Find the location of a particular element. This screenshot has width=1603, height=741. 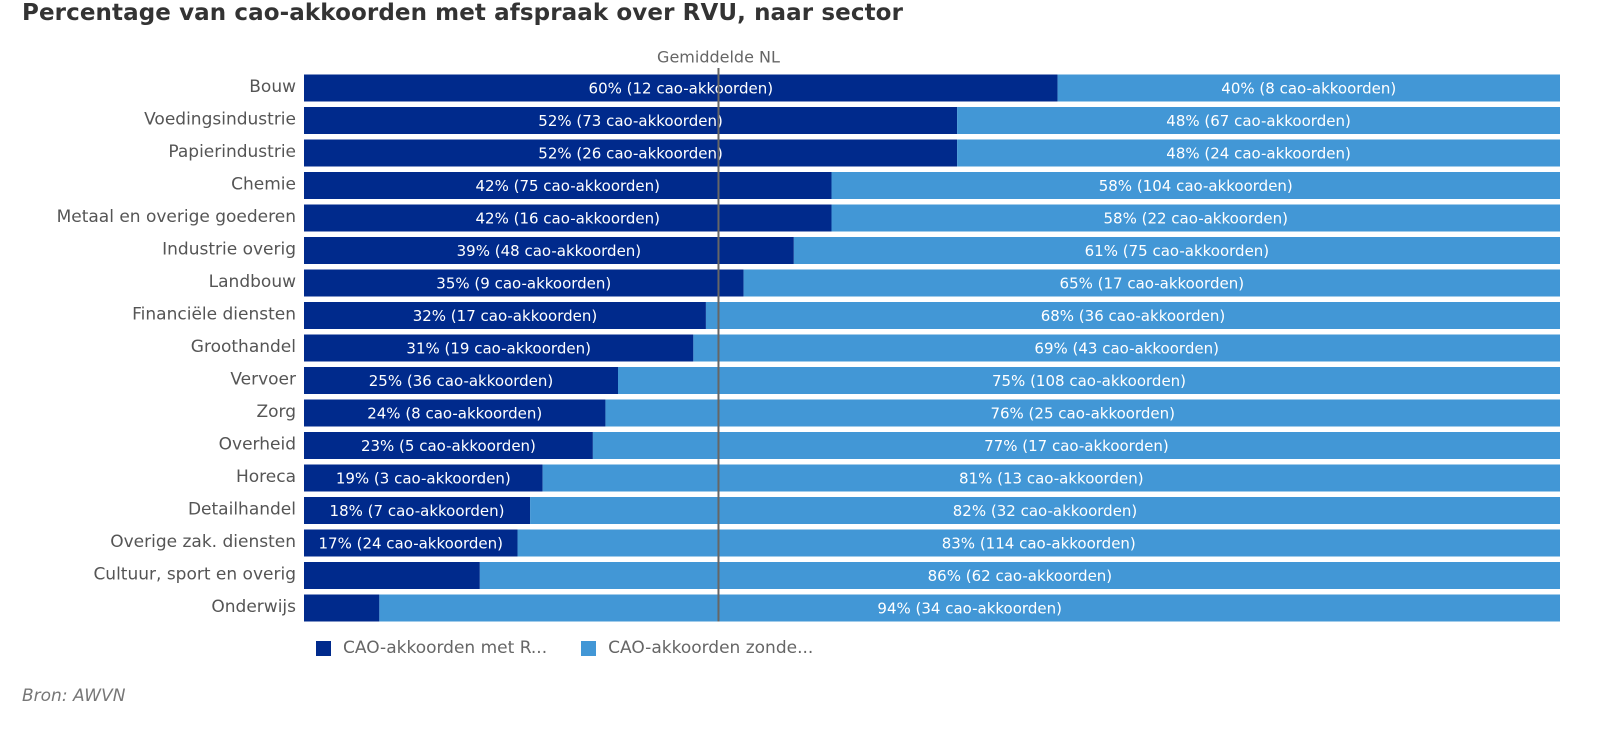

category-label: Vervoer is located at coordinates (263, 380).